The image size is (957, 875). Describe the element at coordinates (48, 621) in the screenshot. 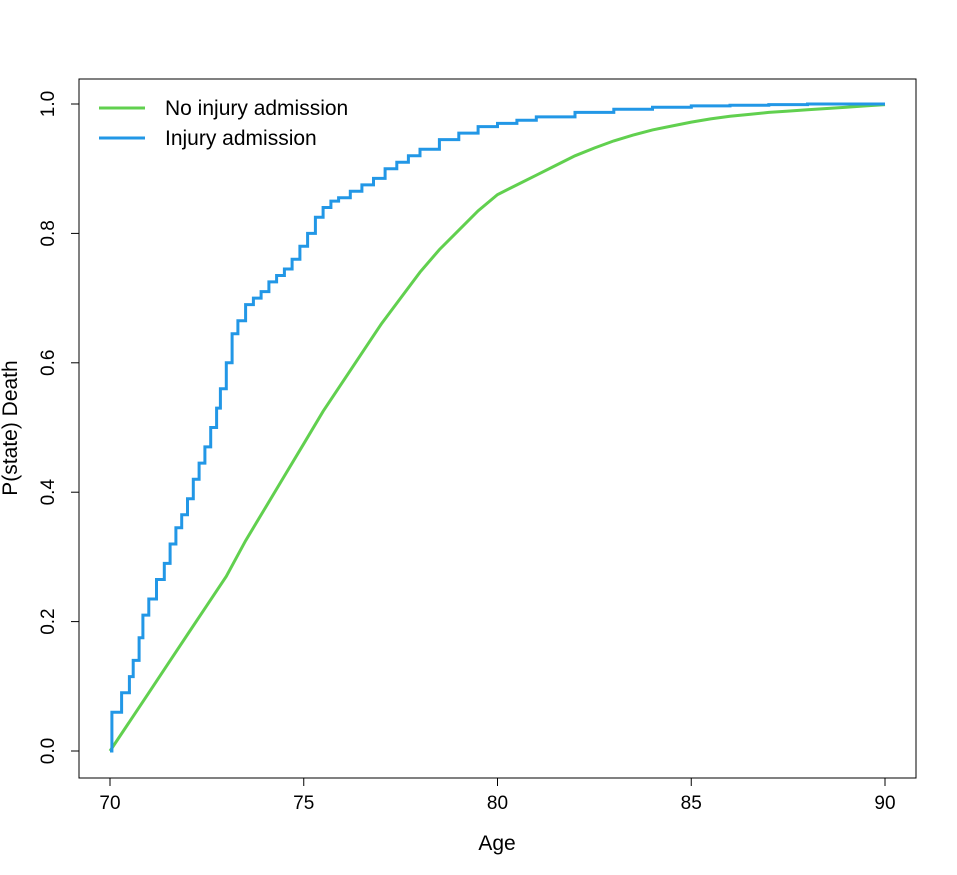

I see `y-tick-label: 0.2` at that location.